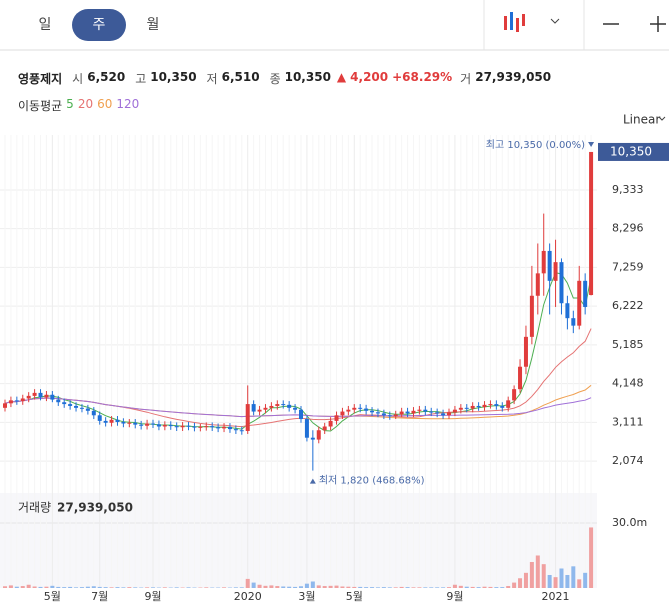  Describe the element at coordinates (78, 105) in the screenshot. I see `ma-legend: 이동평균 5 20 60 120` at that location.